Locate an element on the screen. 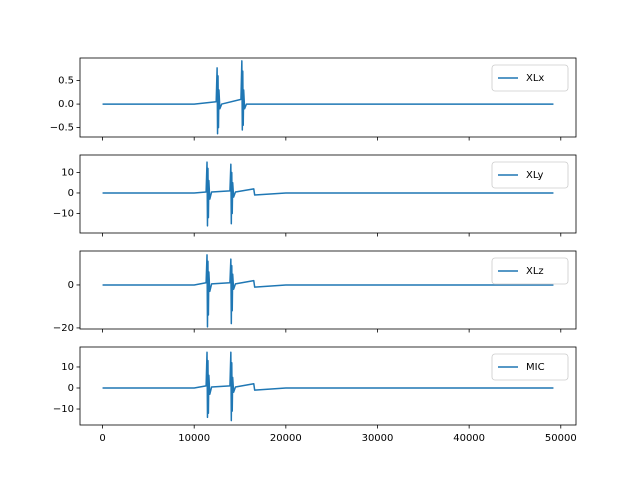 The height and width of the screenshot is (480, 640). x-tick-label: 50000 is located at coordinates (561, 438).